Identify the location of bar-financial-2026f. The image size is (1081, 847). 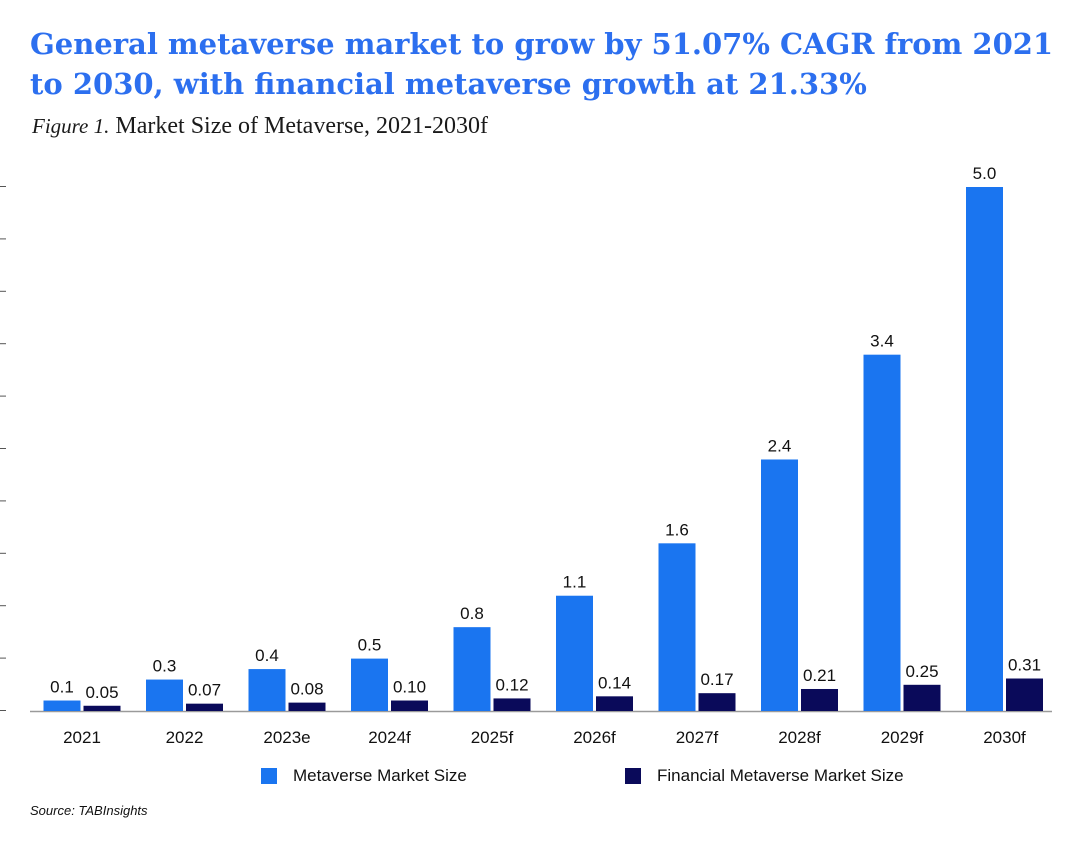
(614, 703).